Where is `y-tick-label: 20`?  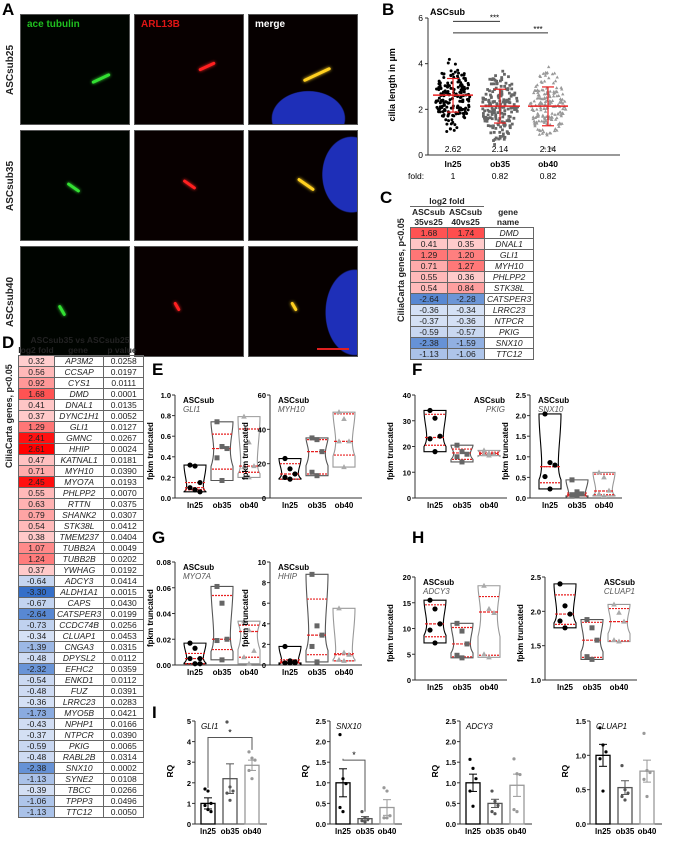 y-tick-label: 20 is located at coordinates (407, 577).